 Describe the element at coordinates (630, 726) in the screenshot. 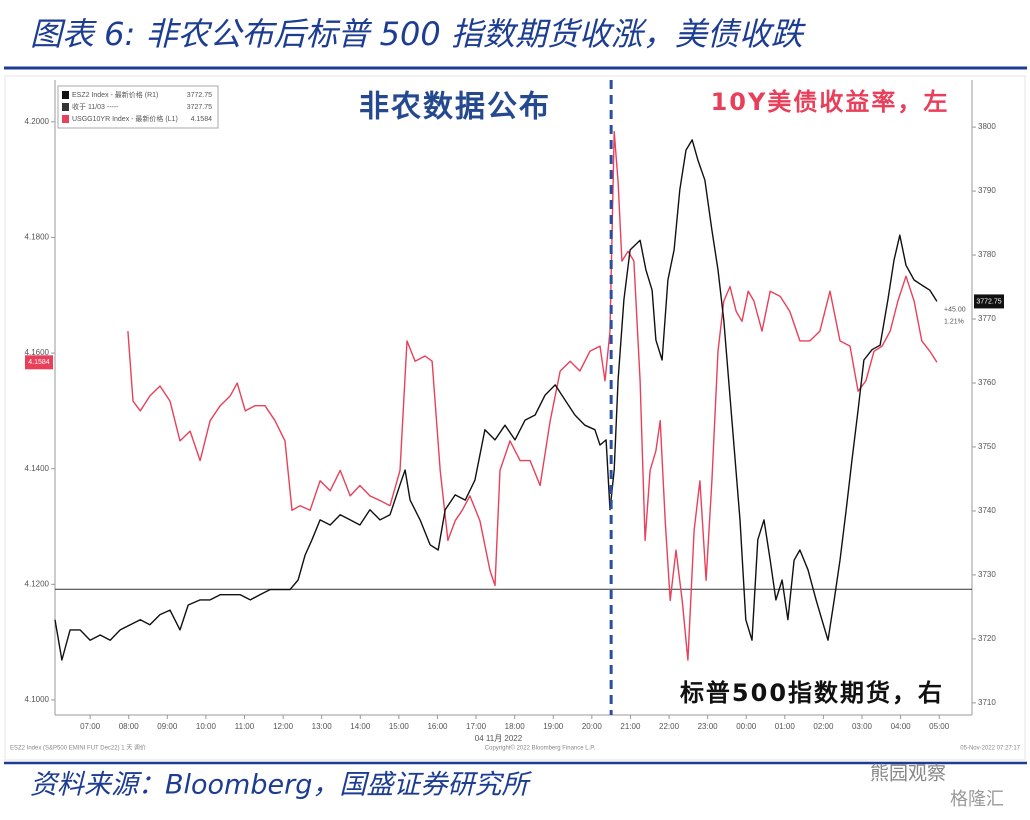

I see `x-tick-label: 21:00` at that location.